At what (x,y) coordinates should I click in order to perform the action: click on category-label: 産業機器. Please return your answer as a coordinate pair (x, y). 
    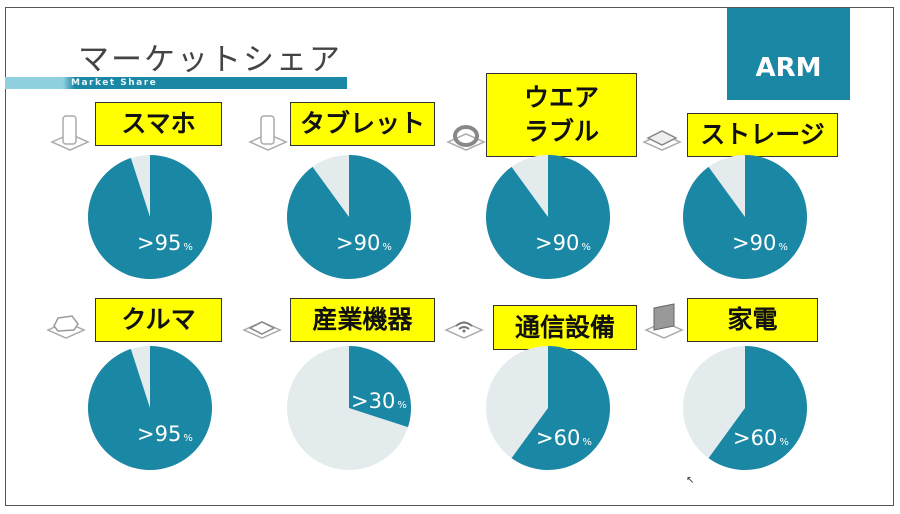
    Looking at the image, I should click on (362, 320).